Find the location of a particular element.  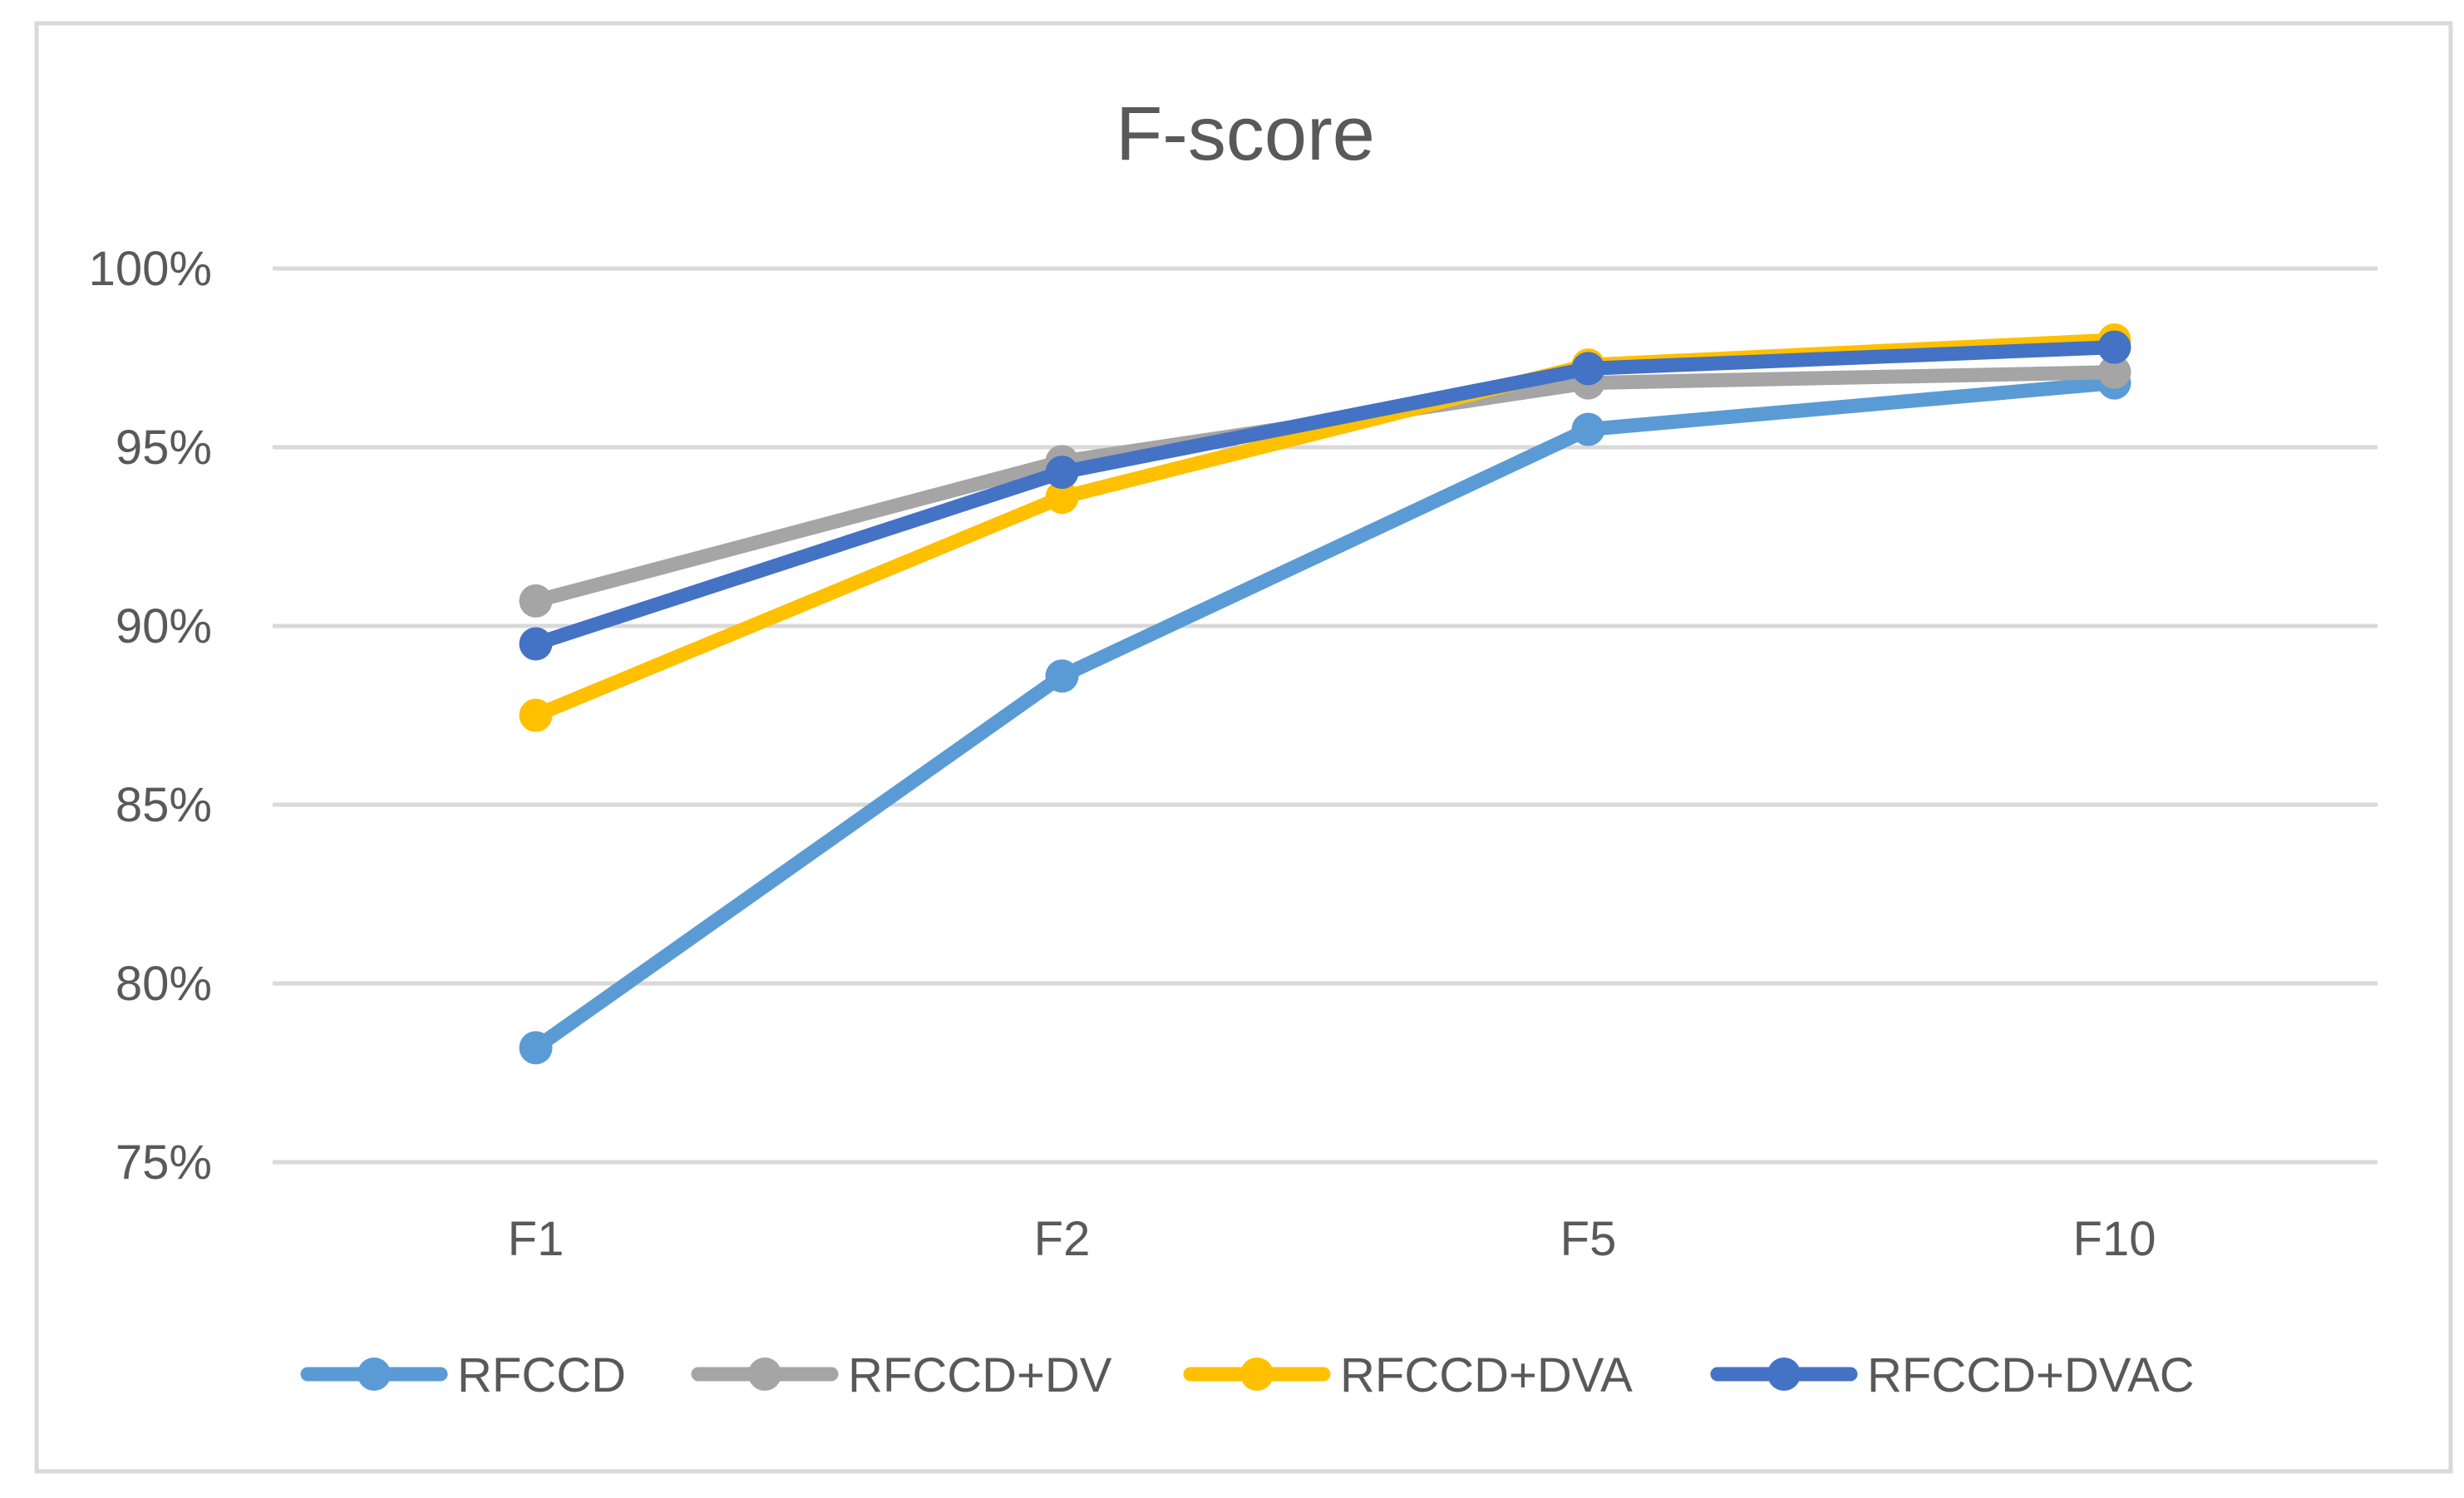

chart-title: F-score is located at coordinates (1245, 133).